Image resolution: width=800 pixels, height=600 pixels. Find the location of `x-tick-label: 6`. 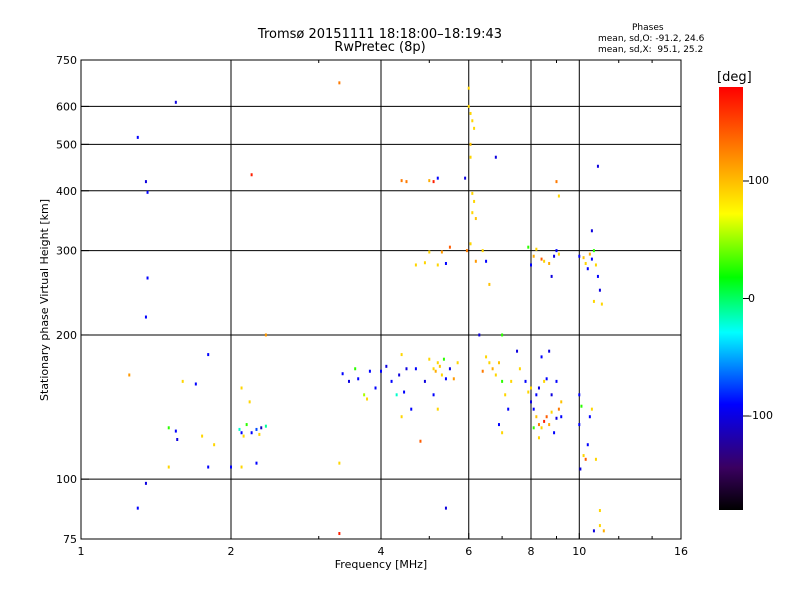

x-tick-label: 6 is located at coordinates (468, 551).